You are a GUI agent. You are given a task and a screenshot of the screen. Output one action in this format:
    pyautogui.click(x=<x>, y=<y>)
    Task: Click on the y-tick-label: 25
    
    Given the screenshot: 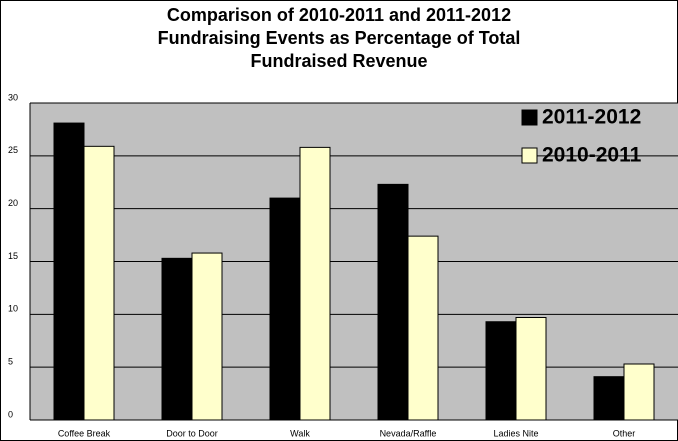 What is the action you would take?
    pyautogui.click(x=13, y=150)
    